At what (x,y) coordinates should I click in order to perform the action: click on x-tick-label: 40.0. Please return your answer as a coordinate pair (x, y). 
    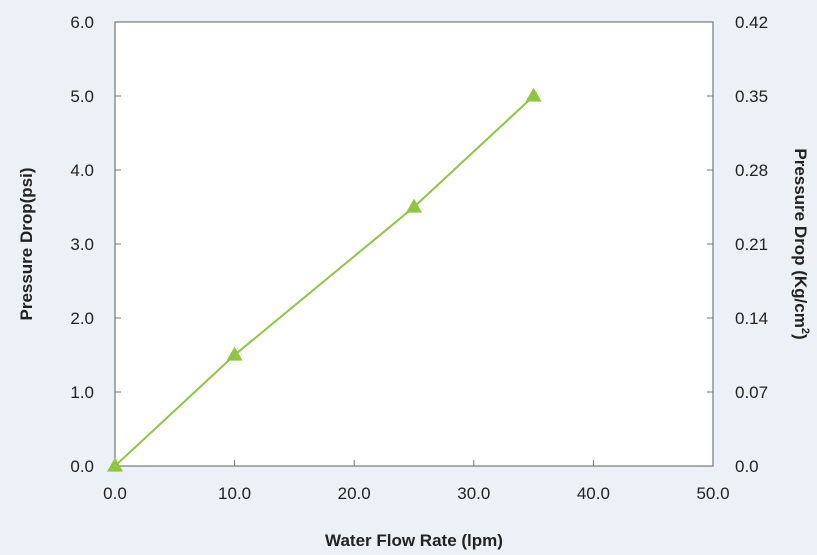
    Looking at the image, I should click on (593, 493).